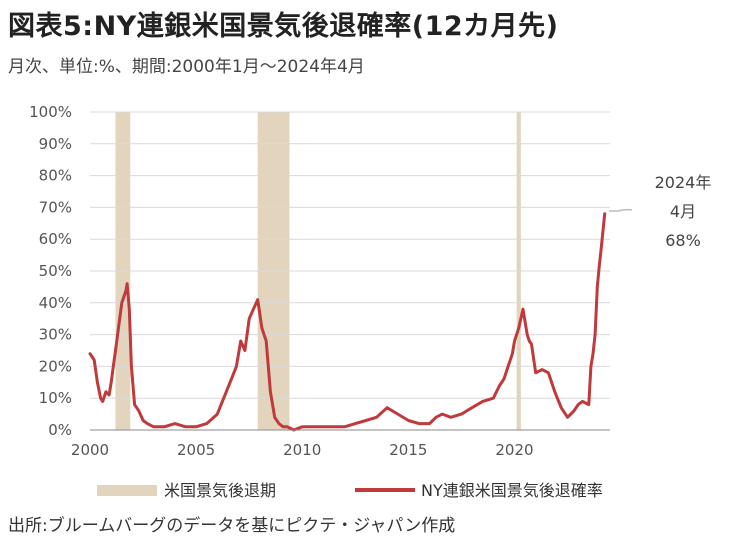 The width and height of the screenshot is (733, 546). I want to click on x-tick-label: 2020, so click(514, 450).